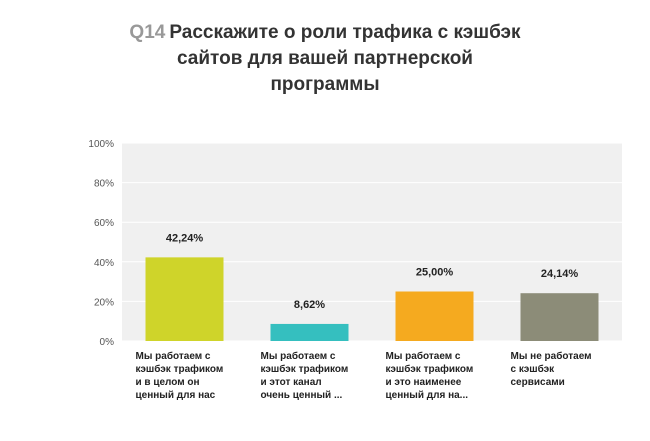 The height and width of the screenshot is (441, 650). I want to click on category-label-line: Мы не работаем, so click(551, 356).